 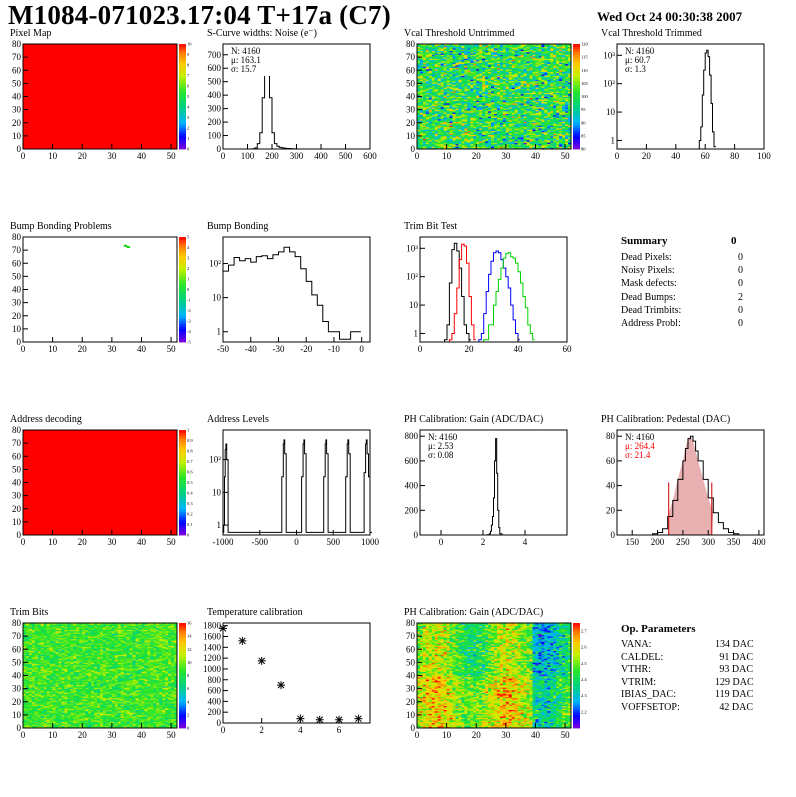 What do you see at coordinates (189, 310) in the screenshot?
I see `palette-label: -2` at bounding box center [189, 310].